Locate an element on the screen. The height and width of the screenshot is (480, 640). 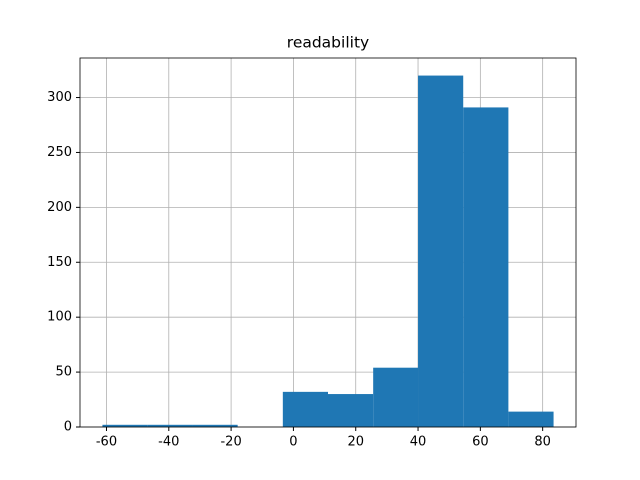
x-tick-label: 0 is located at coordinates (293, 442).